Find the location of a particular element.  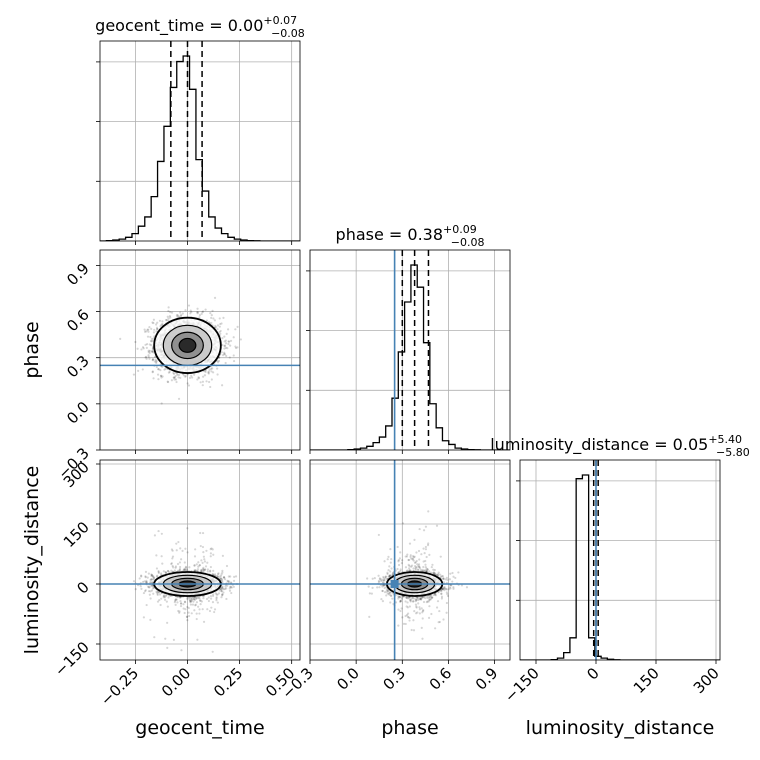

x-tick-label: 0.00 is located at coordinates (176, 682).